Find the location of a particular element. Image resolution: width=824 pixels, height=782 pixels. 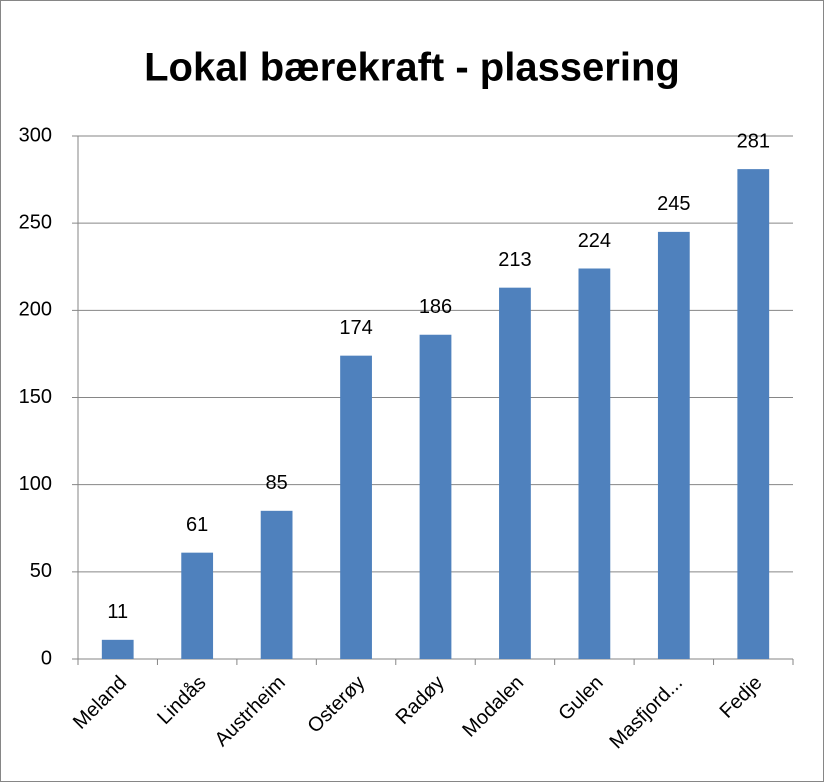

data-label: 281 is located at coordinates (753, 141).